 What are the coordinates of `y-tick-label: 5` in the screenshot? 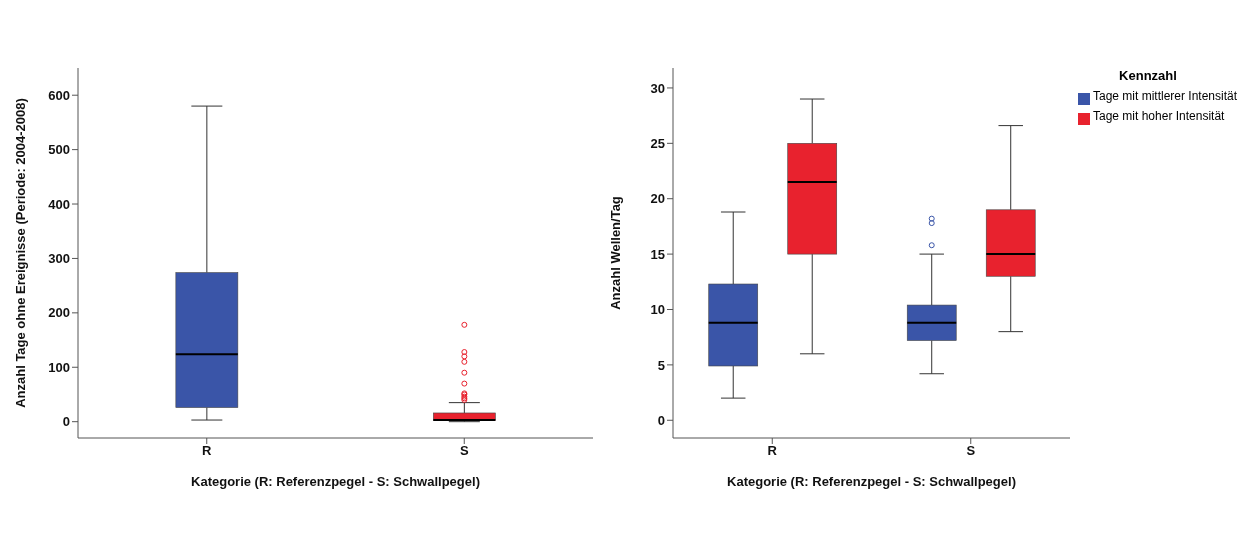 It's located at (661, 365).